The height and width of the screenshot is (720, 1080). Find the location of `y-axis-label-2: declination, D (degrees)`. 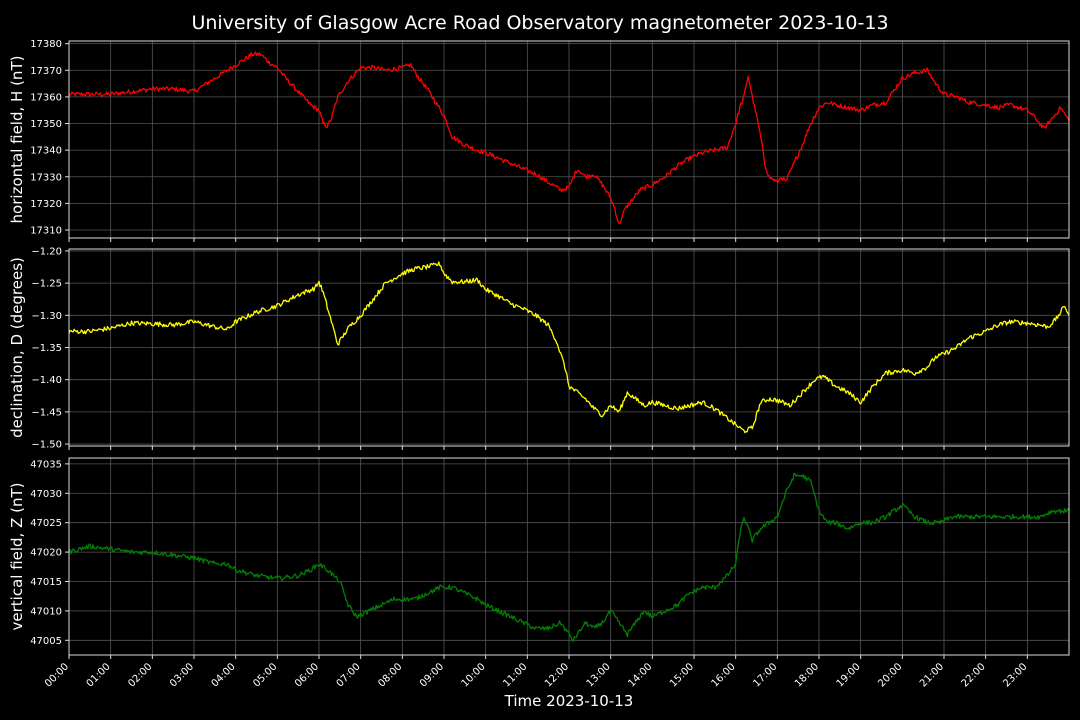

y-axis-label-2: declination, D (degrees) is located at coordinates (17, 347).